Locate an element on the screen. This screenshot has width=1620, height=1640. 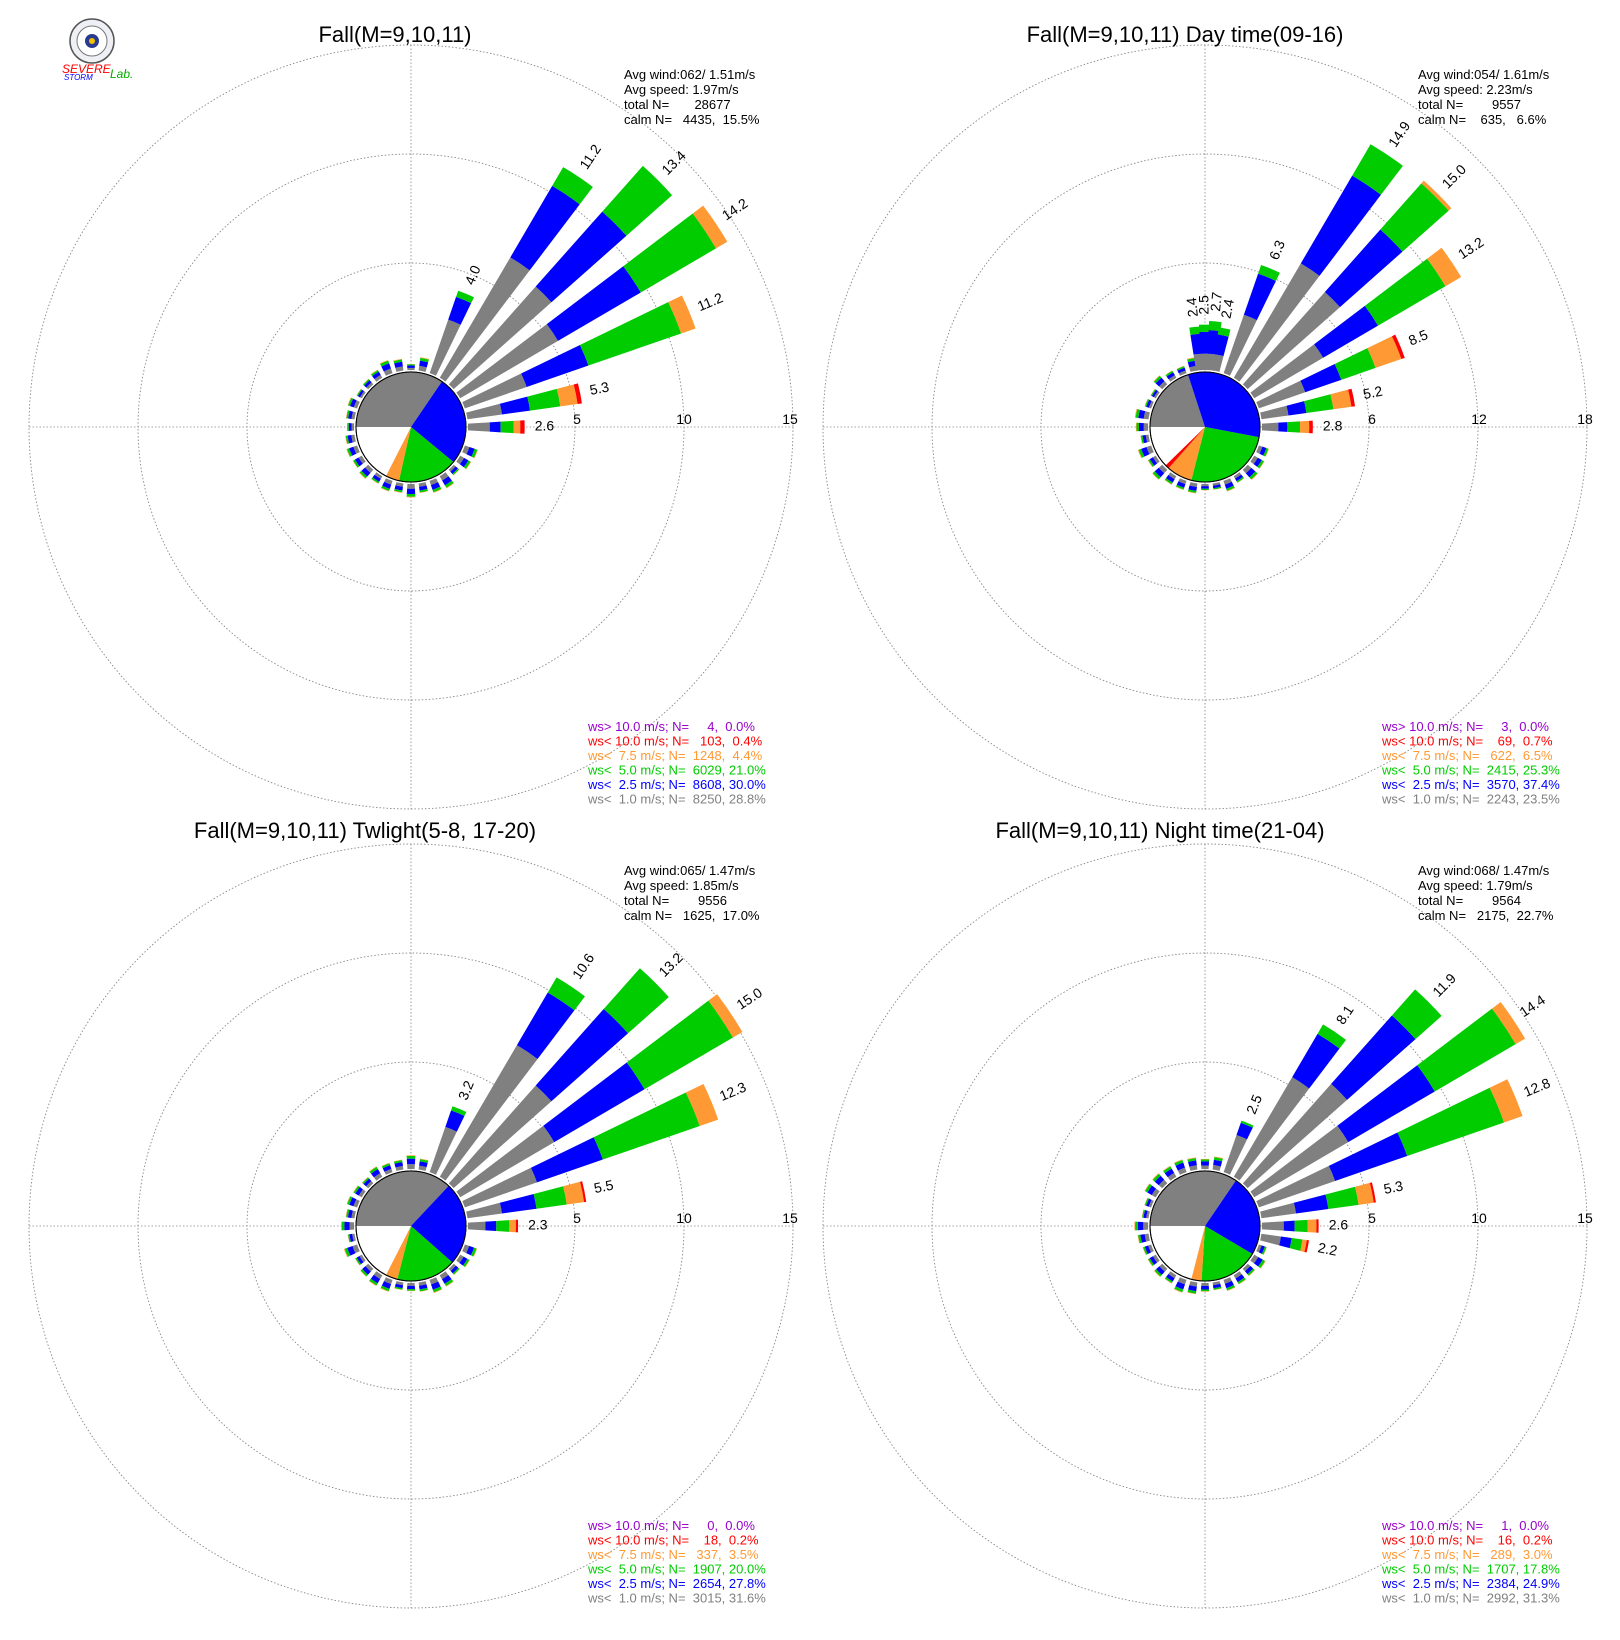
stats-line: calm N= 4435, 15.5% is located at coordinates (692, 119).